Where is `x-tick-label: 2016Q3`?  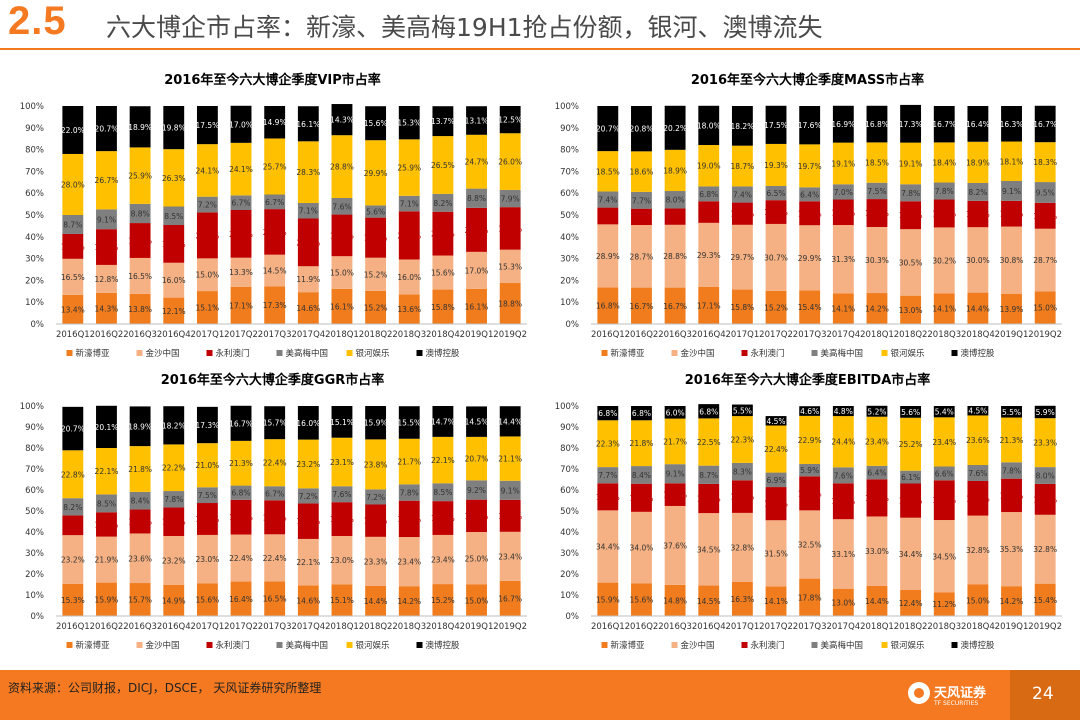
x-tick-label: 2016Q3 is located at coordinates (675, 627).